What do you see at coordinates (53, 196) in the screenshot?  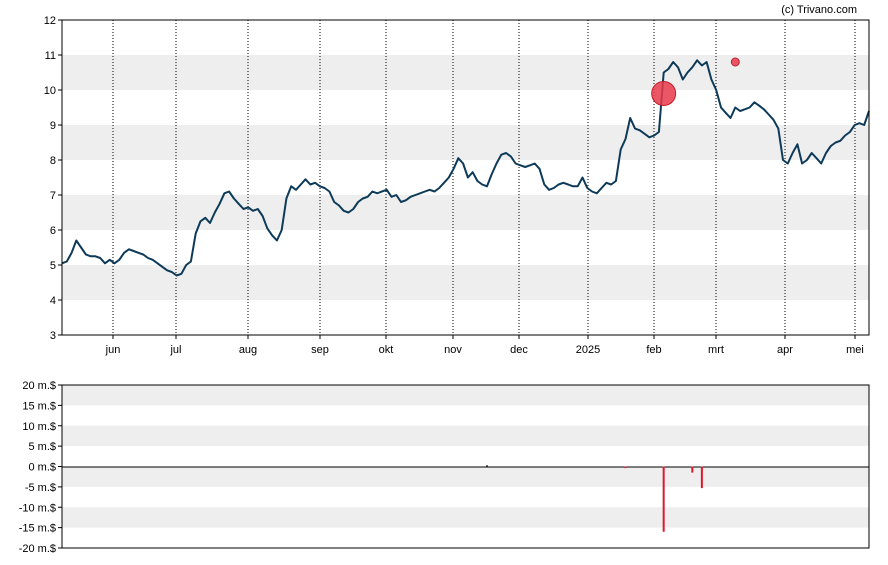 I see `y-tick-label: 7` at bounding box center [53, 196].